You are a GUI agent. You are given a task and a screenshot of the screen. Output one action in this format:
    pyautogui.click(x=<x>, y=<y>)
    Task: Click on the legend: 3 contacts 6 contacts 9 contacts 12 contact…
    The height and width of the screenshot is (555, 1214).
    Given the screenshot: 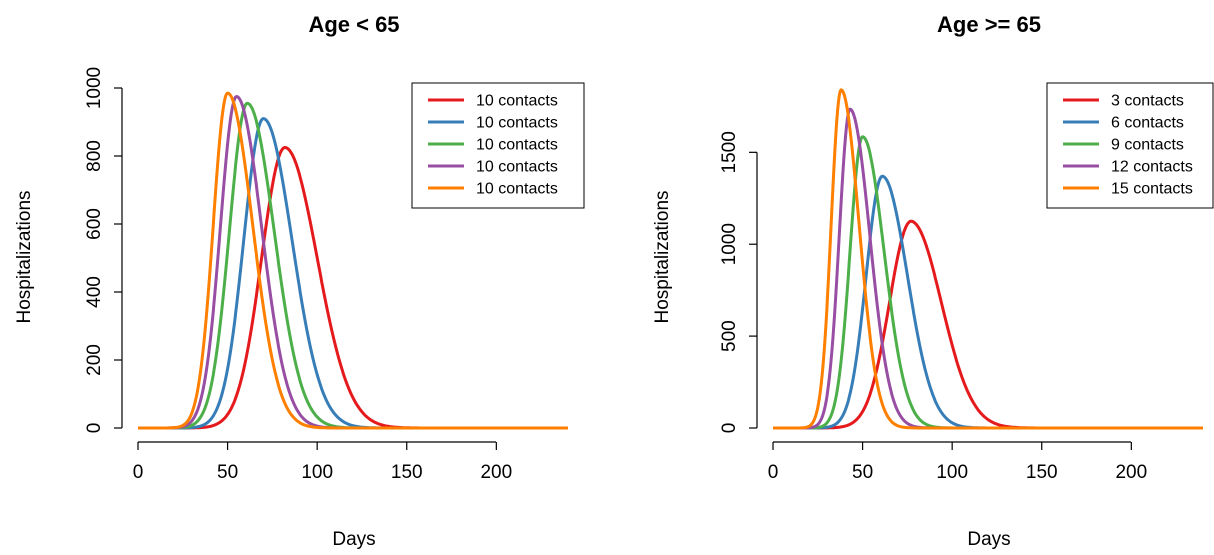 What is the action you would take?
    pyautogui.click(x=1130, y=145)
    